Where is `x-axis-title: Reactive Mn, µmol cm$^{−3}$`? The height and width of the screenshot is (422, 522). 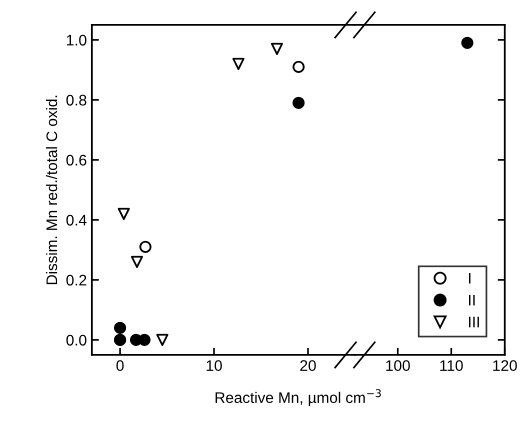 x-axis-title: Reactive Mn, µmol cm$^{−3}$ is located at coordinates (298, 397).